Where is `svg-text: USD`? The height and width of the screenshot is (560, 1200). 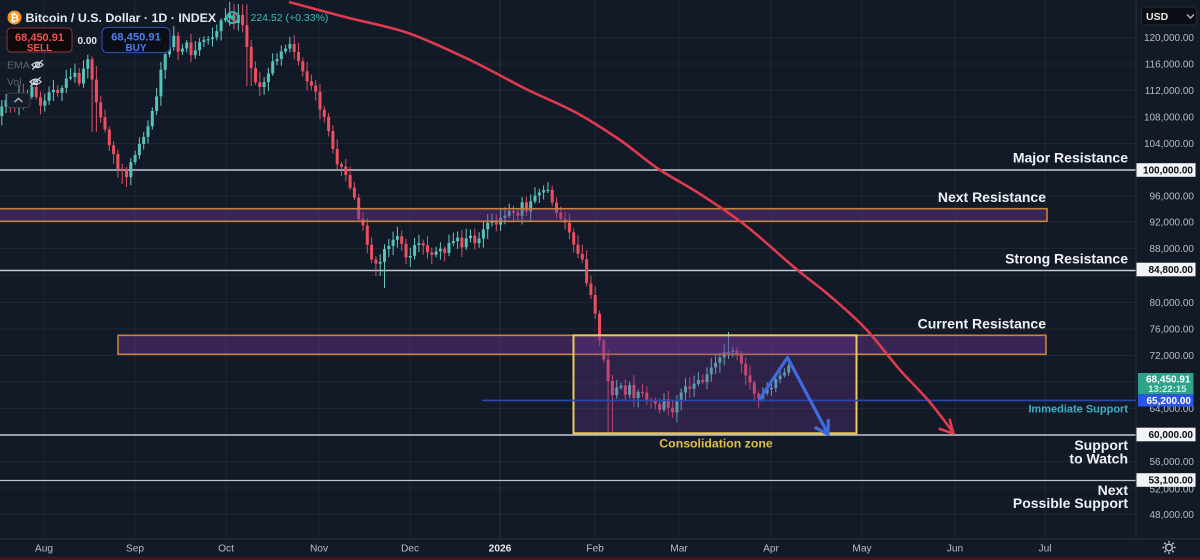 svg-text: USD is located at coordinates (1157, 17).